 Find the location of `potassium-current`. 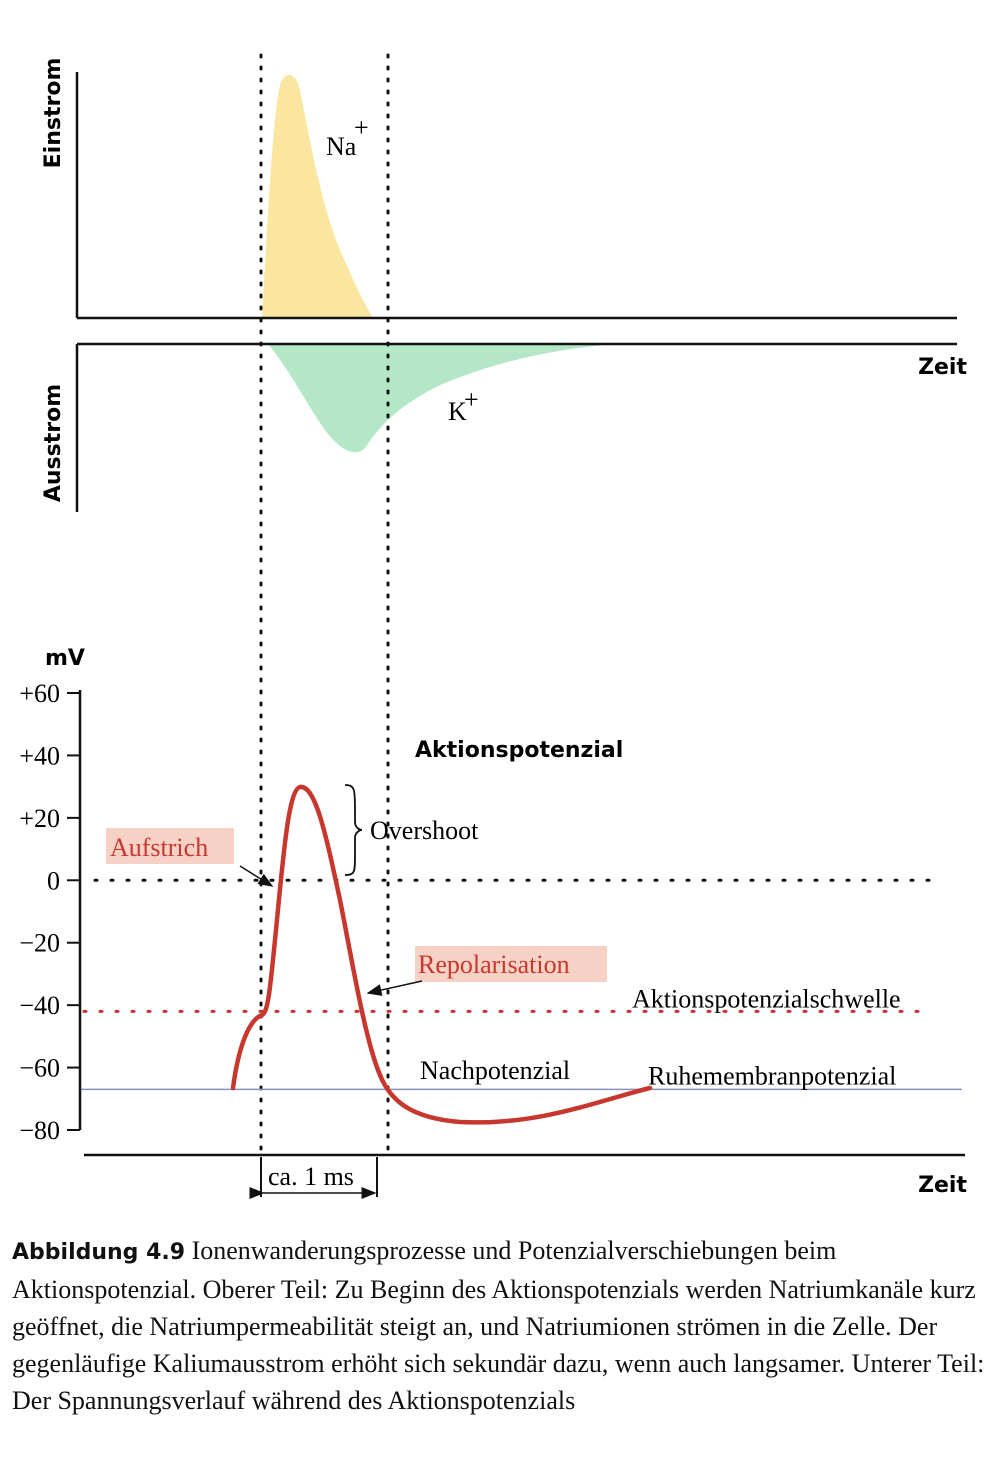

potassium-current is located at coordinates (443, 398).